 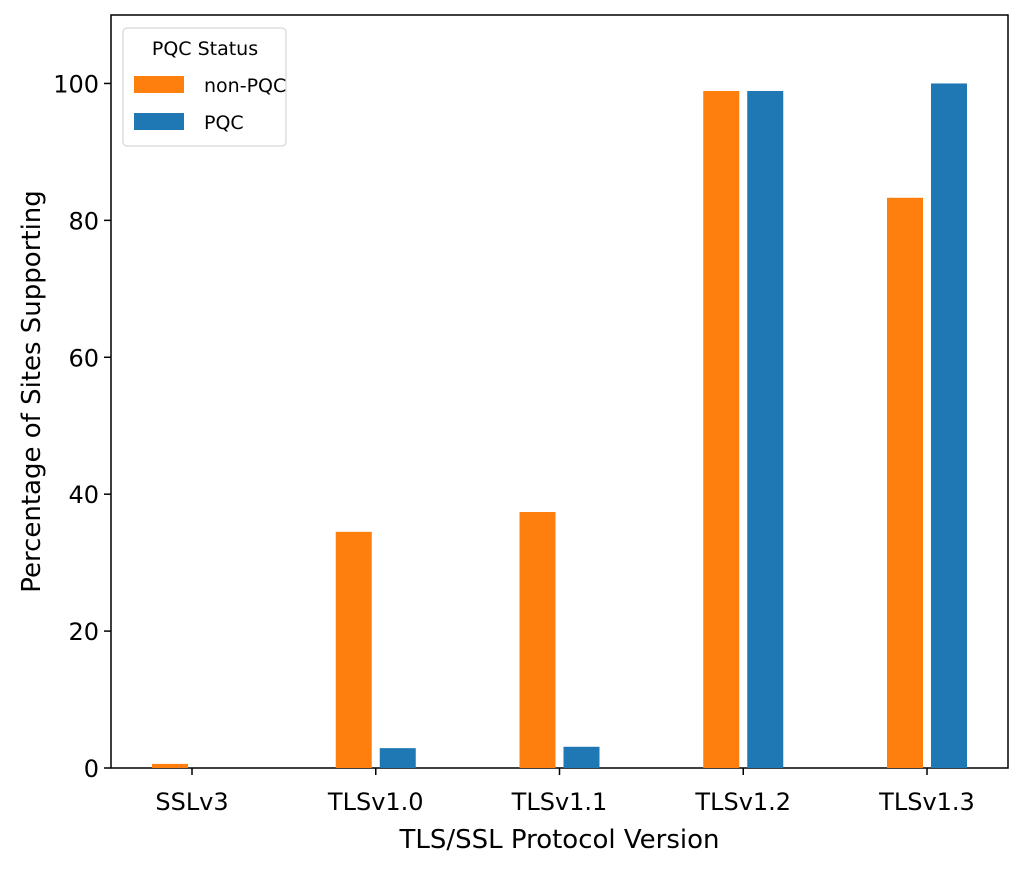 I want to click on y-tick-label: 40, so click(x=83, y=495).